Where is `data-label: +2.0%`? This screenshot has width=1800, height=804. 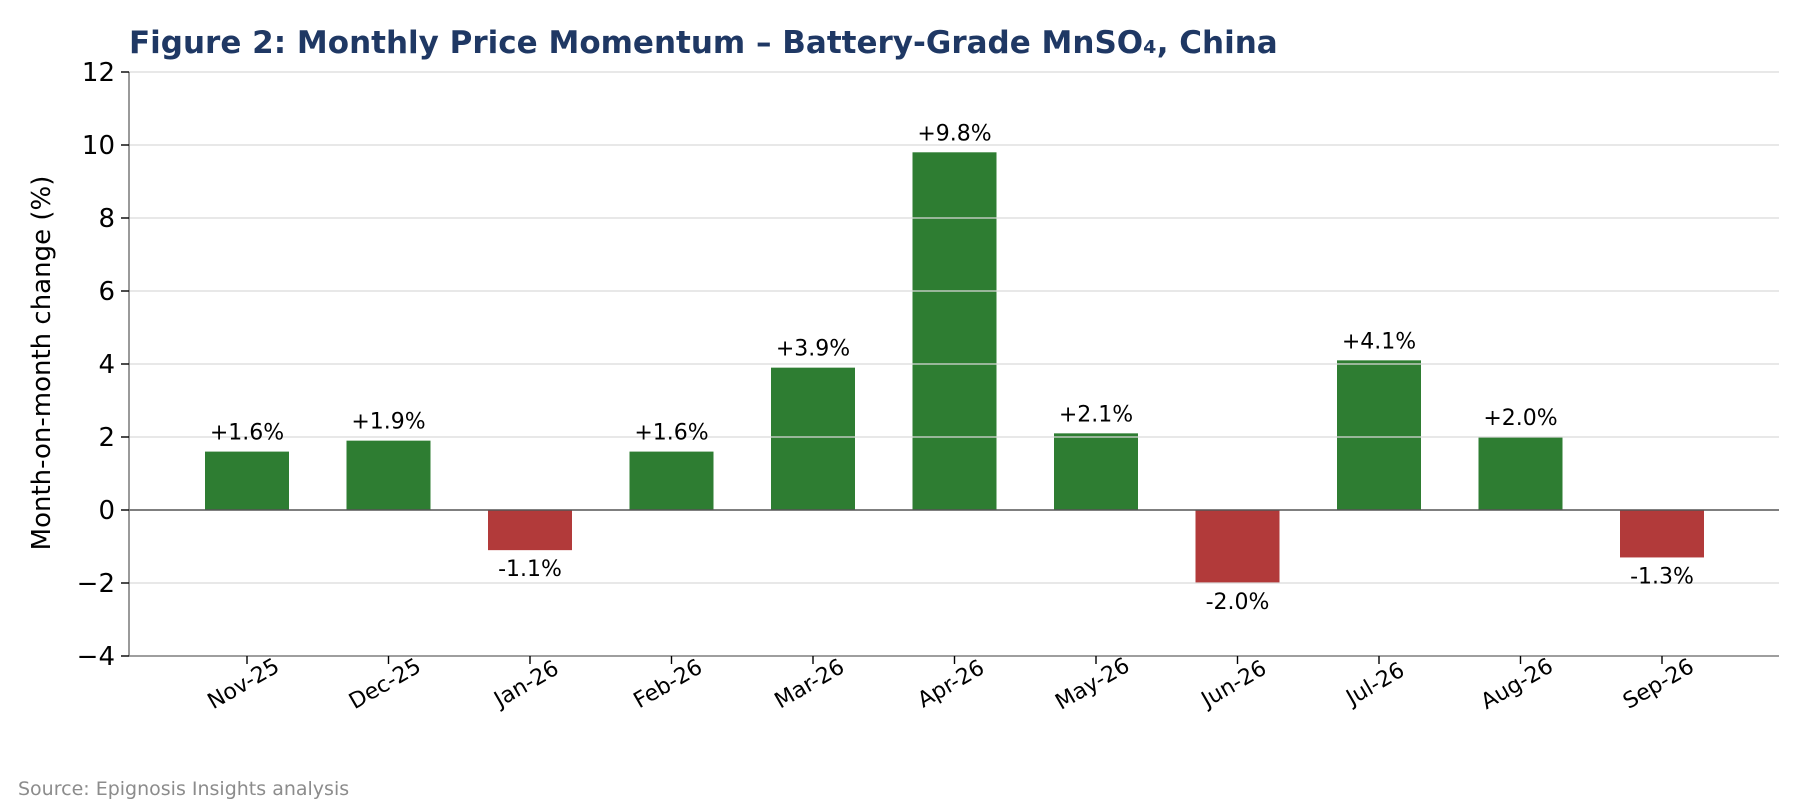
data-label: +2.0% is located at coordinates (1520, 418).